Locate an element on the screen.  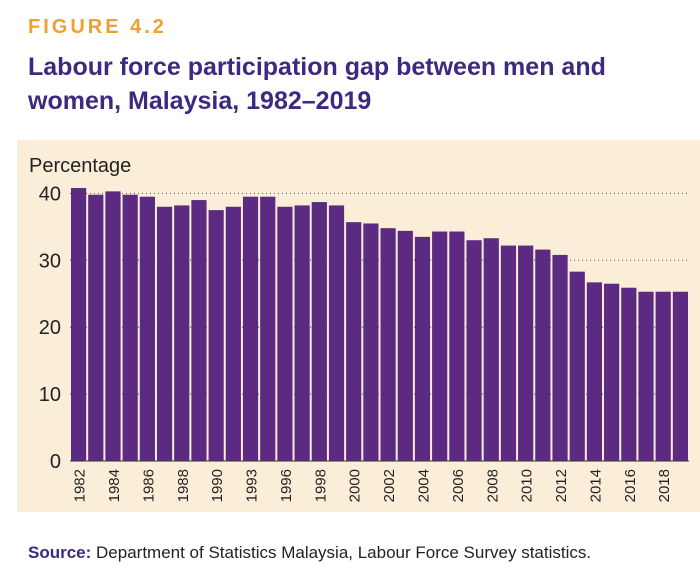
bar-1998 is located at coordinates (319, 331).